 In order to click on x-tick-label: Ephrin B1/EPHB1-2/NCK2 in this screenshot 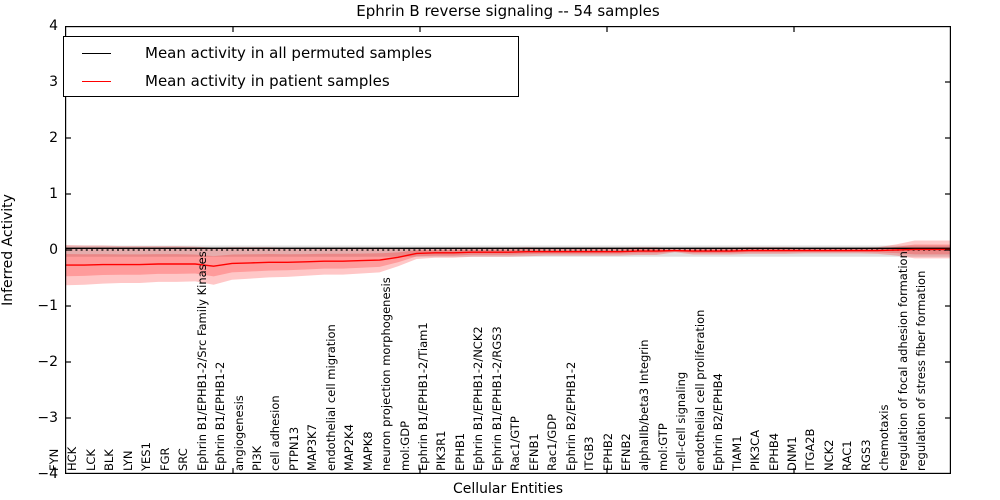, I will do `click(478, 398)`.